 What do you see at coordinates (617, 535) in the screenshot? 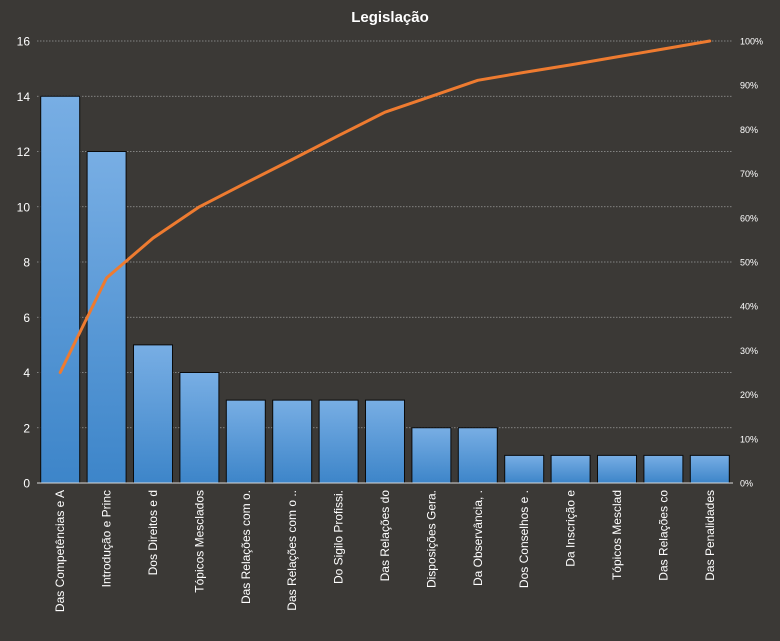
I see `x-tick-label: Tópicos Mesclad` at bounding box center [617, 535].